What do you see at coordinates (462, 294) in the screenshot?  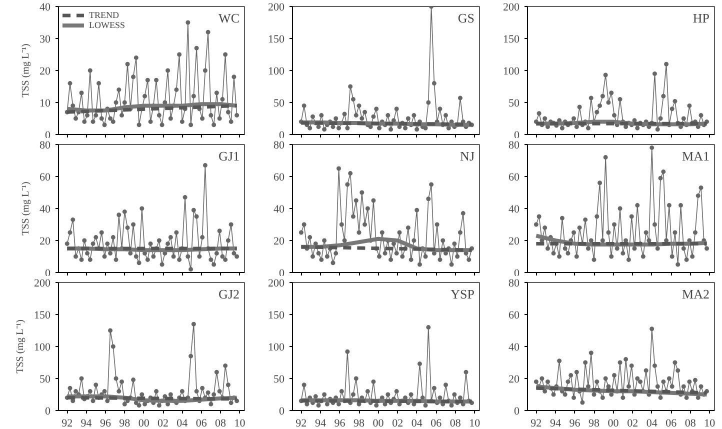 I see `chart-title: YSP` at bounding box center [462, 294].